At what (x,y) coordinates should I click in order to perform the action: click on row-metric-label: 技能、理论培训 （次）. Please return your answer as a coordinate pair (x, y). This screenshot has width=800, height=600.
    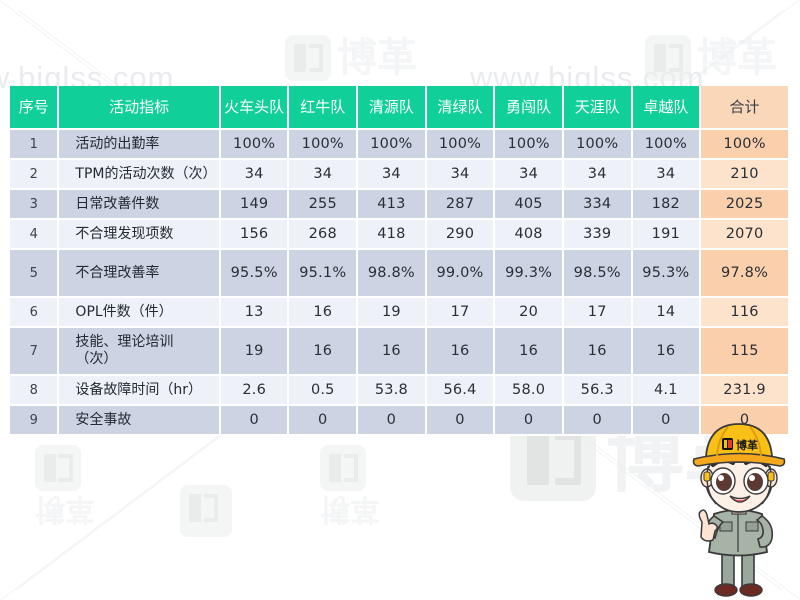
    Looking at the image, I should click on (139, 351).